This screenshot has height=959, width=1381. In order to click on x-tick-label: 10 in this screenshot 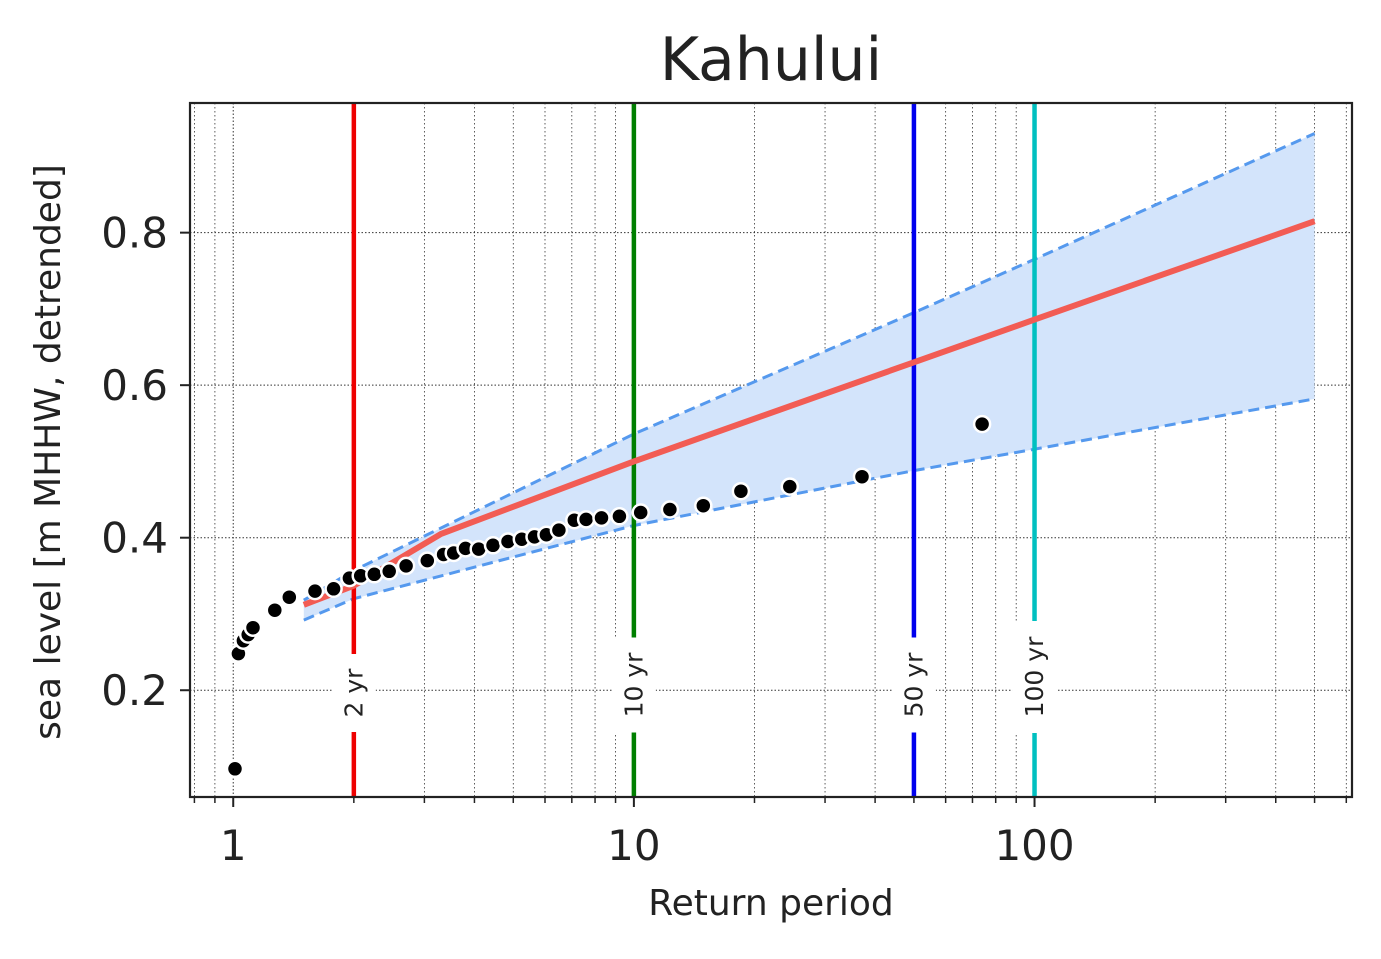, I will do `click(633, 845)`.